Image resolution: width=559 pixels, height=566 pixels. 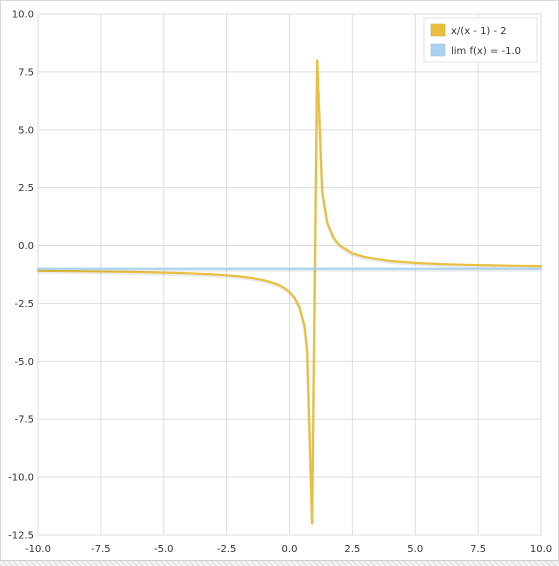 What do you see at coordinates (486, 51) in the screenshot?
I see `legend-label-series-2: lim f(x) = -1.0` at bounding box center [486, 51].